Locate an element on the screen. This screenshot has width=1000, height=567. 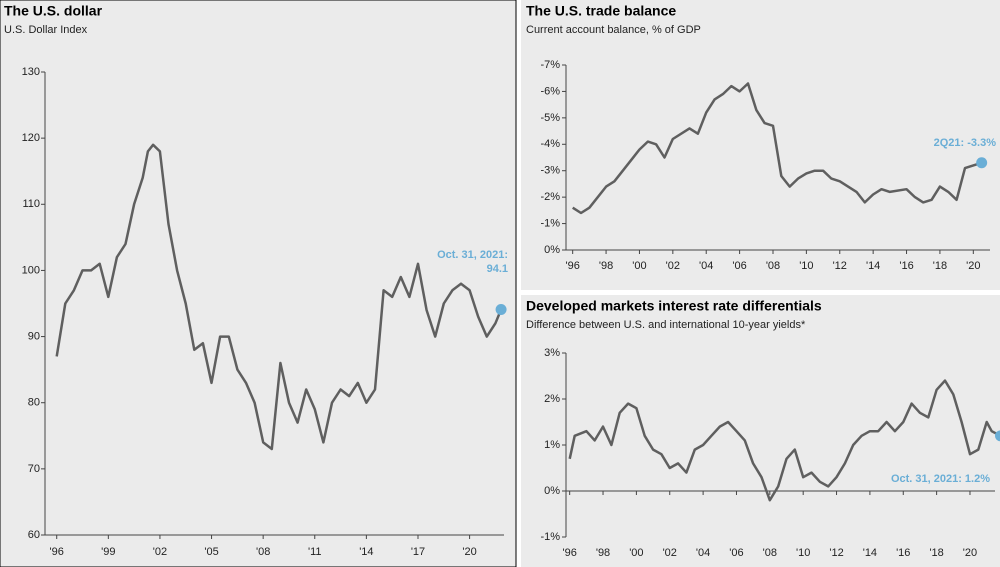
annotation: Oct. 31, 2021: 1.2% is located at coordinates (940, 479).